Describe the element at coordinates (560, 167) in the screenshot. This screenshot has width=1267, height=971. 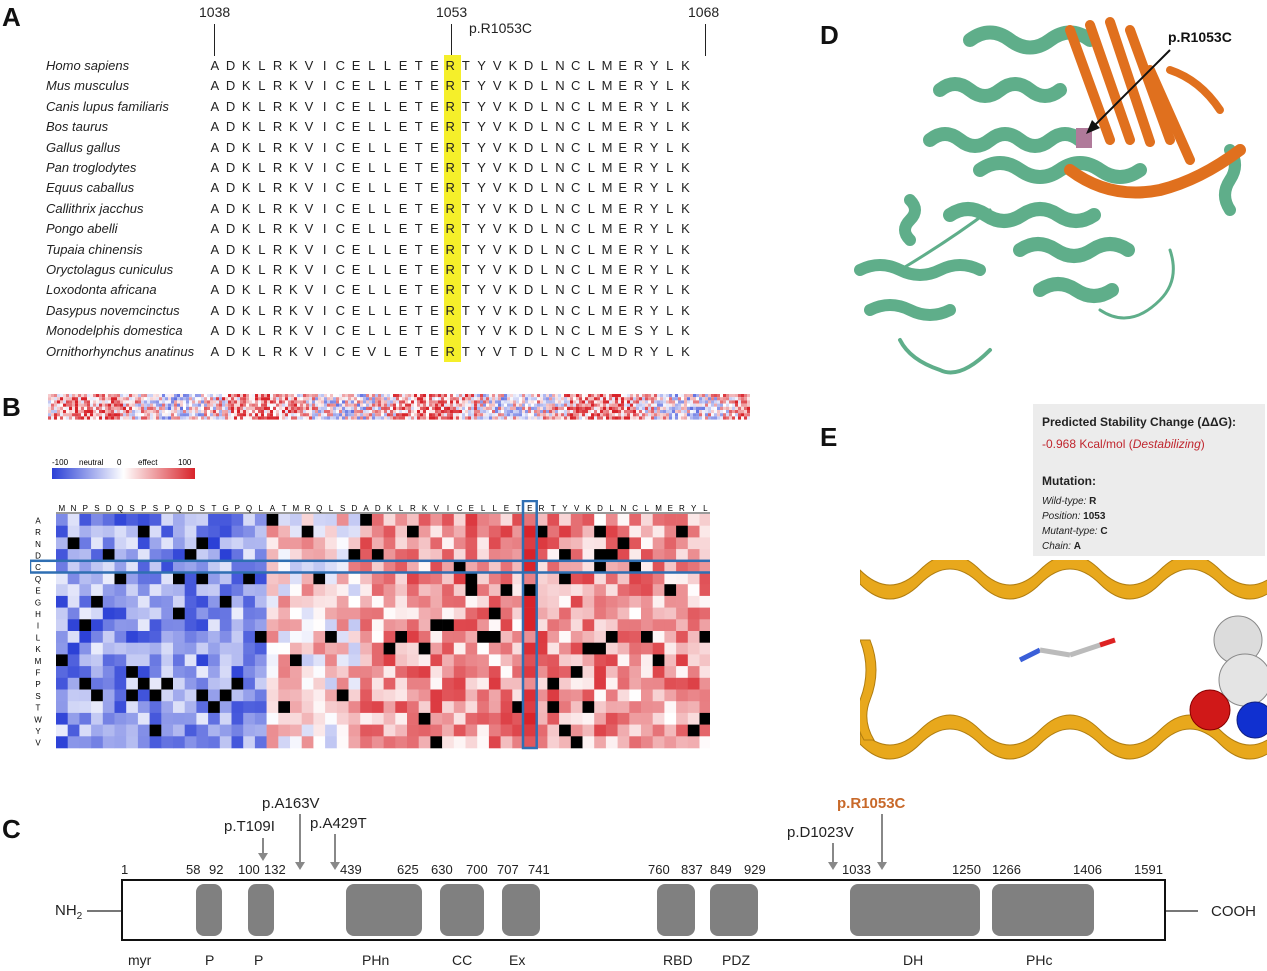
I see `residue: N` at that location.